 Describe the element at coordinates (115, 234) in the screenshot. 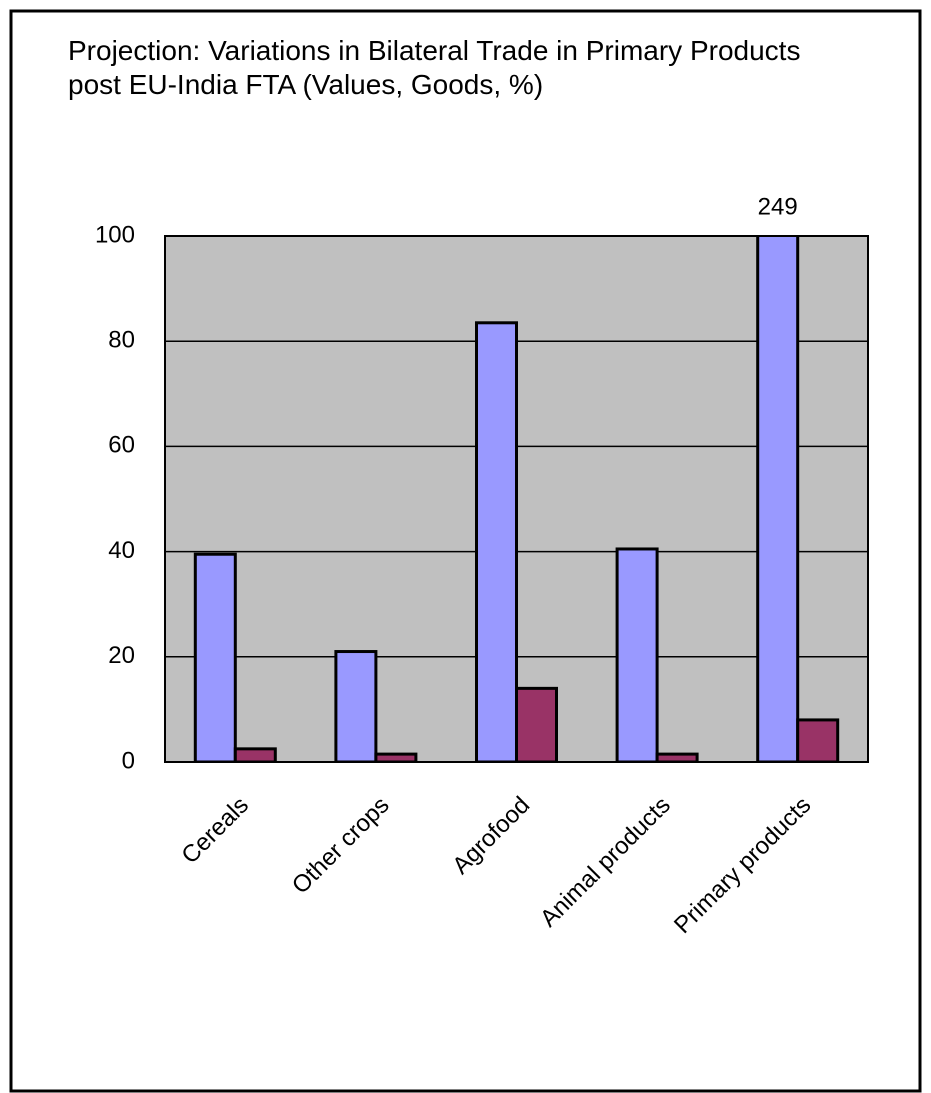

I see `y-tick-label: 100` at that location.